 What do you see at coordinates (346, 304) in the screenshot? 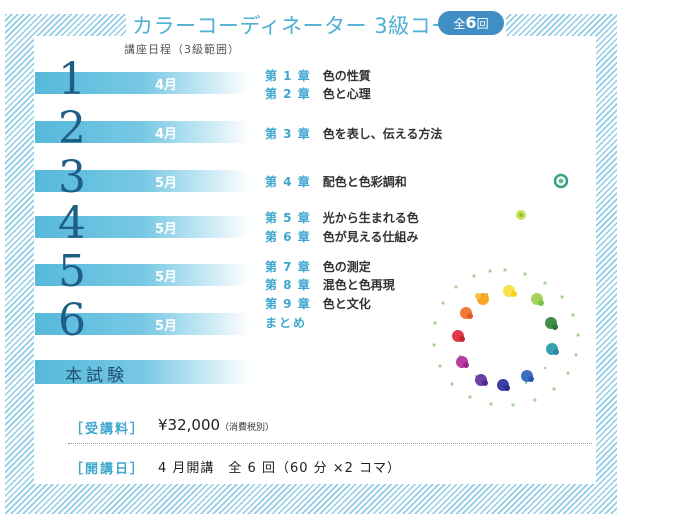
I see `chapter-title: 色と文化` at bounding box center [346, 304].